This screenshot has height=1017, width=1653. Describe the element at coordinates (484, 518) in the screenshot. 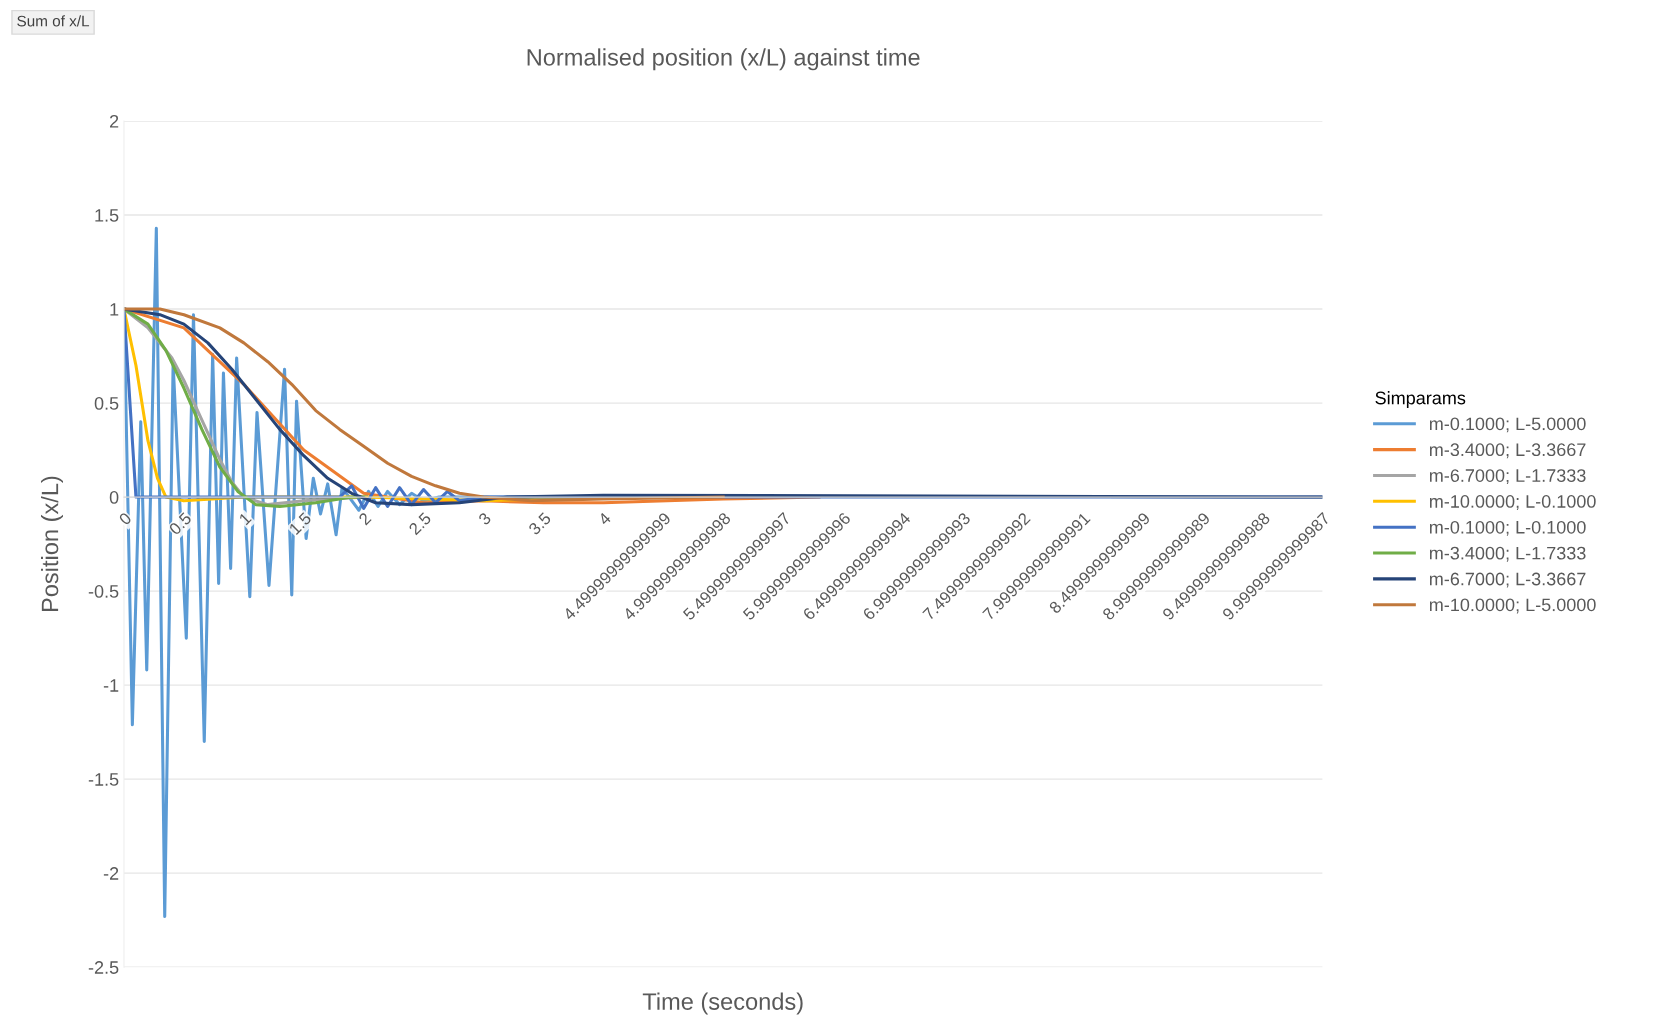

I see `x-tick-label: 3` at that location.